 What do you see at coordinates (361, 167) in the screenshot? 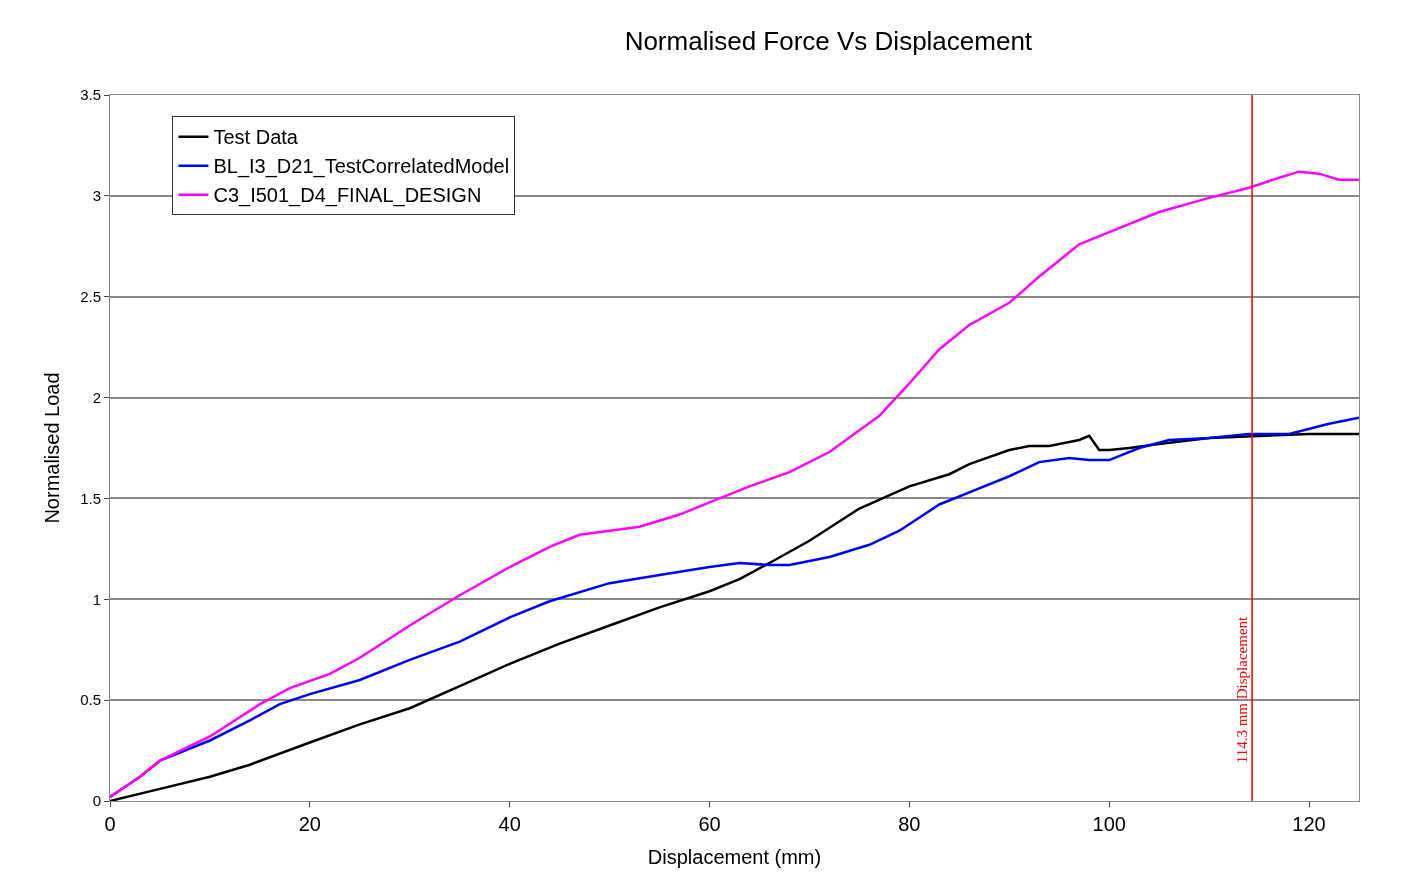
I see `legend-label: BL_I3_D21_TestCorrelatedModel` at bounding box center [361, 167].